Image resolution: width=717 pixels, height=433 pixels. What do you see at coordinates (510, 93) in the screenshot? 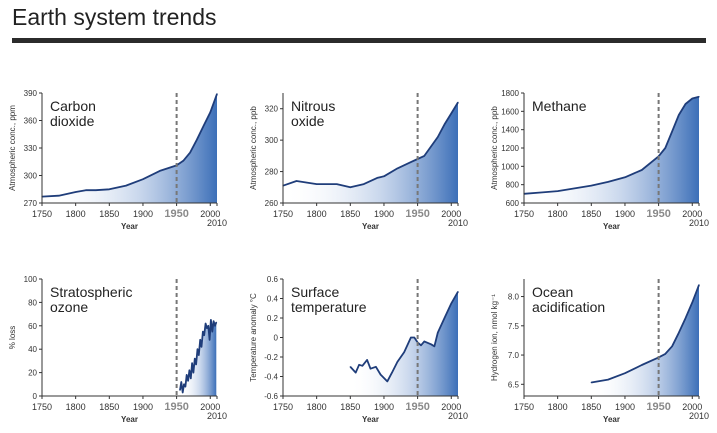
I see `y-tick-label: 1800` at bounding box center [510, 93].